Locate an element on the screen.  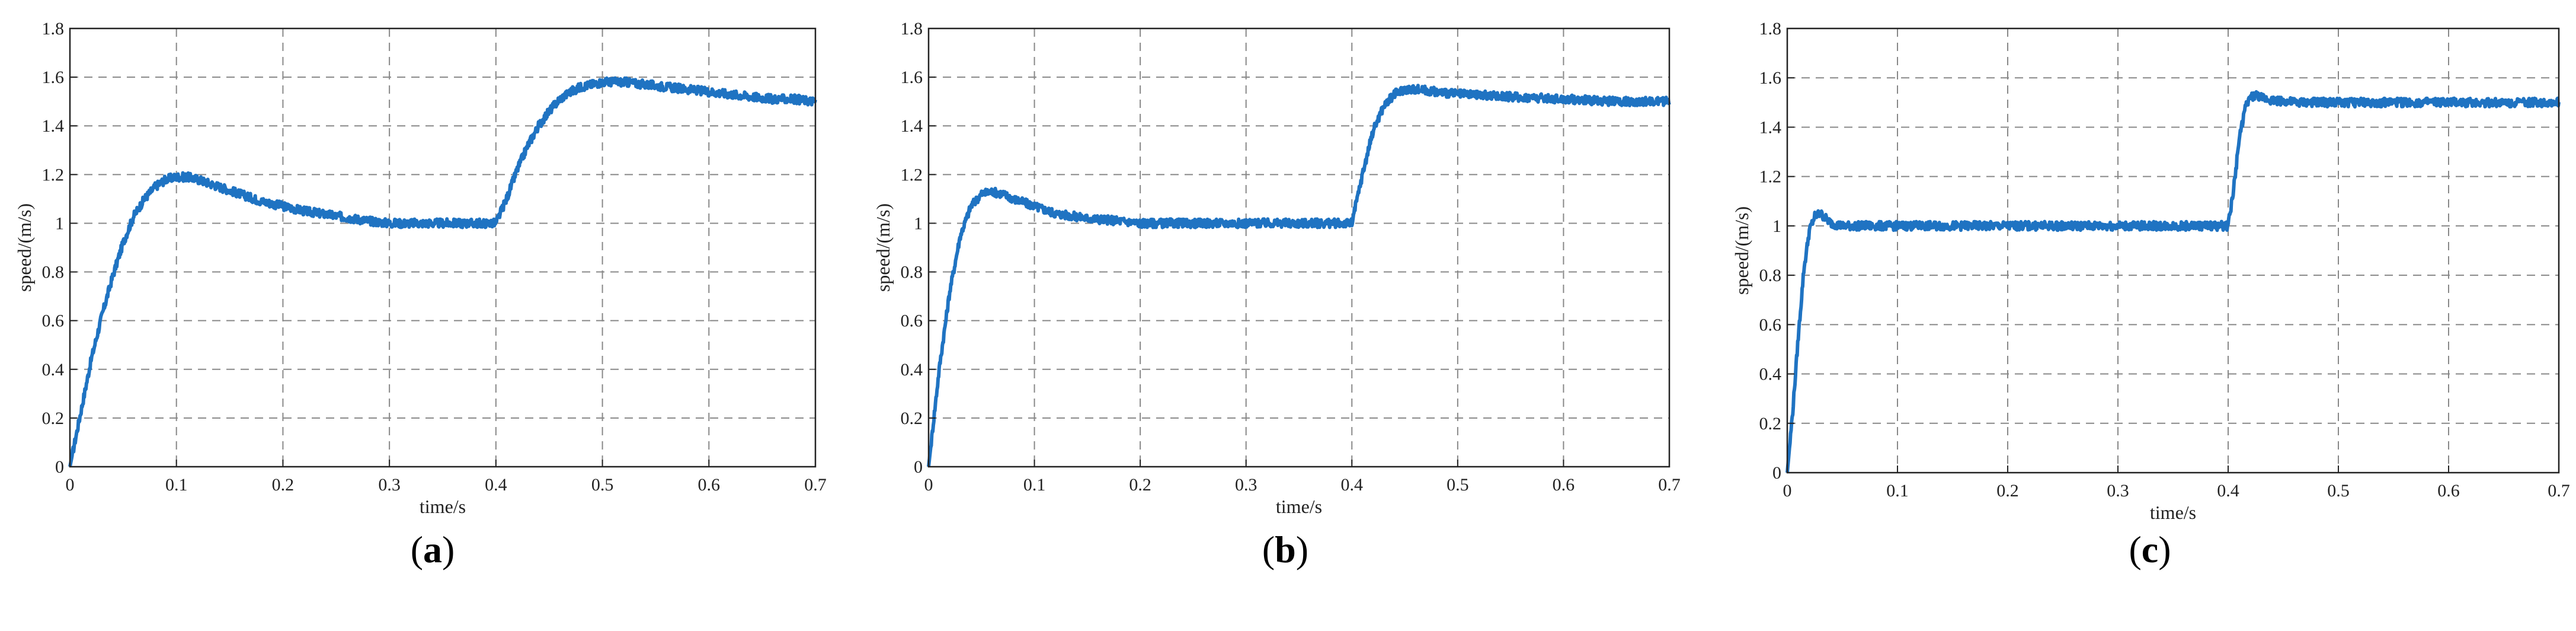
y-tick-label-a-7: 1.4 is located at coordinates (53, 126).